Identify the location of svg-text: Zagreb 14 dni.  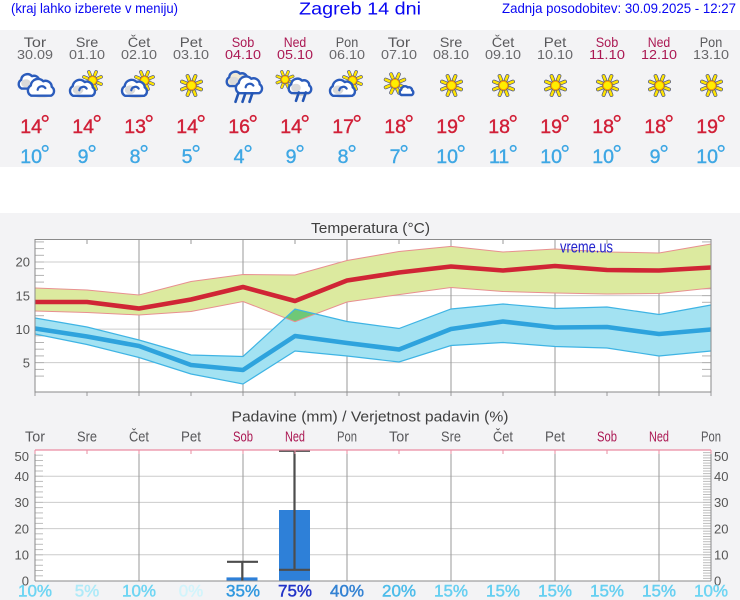
(360, 9).